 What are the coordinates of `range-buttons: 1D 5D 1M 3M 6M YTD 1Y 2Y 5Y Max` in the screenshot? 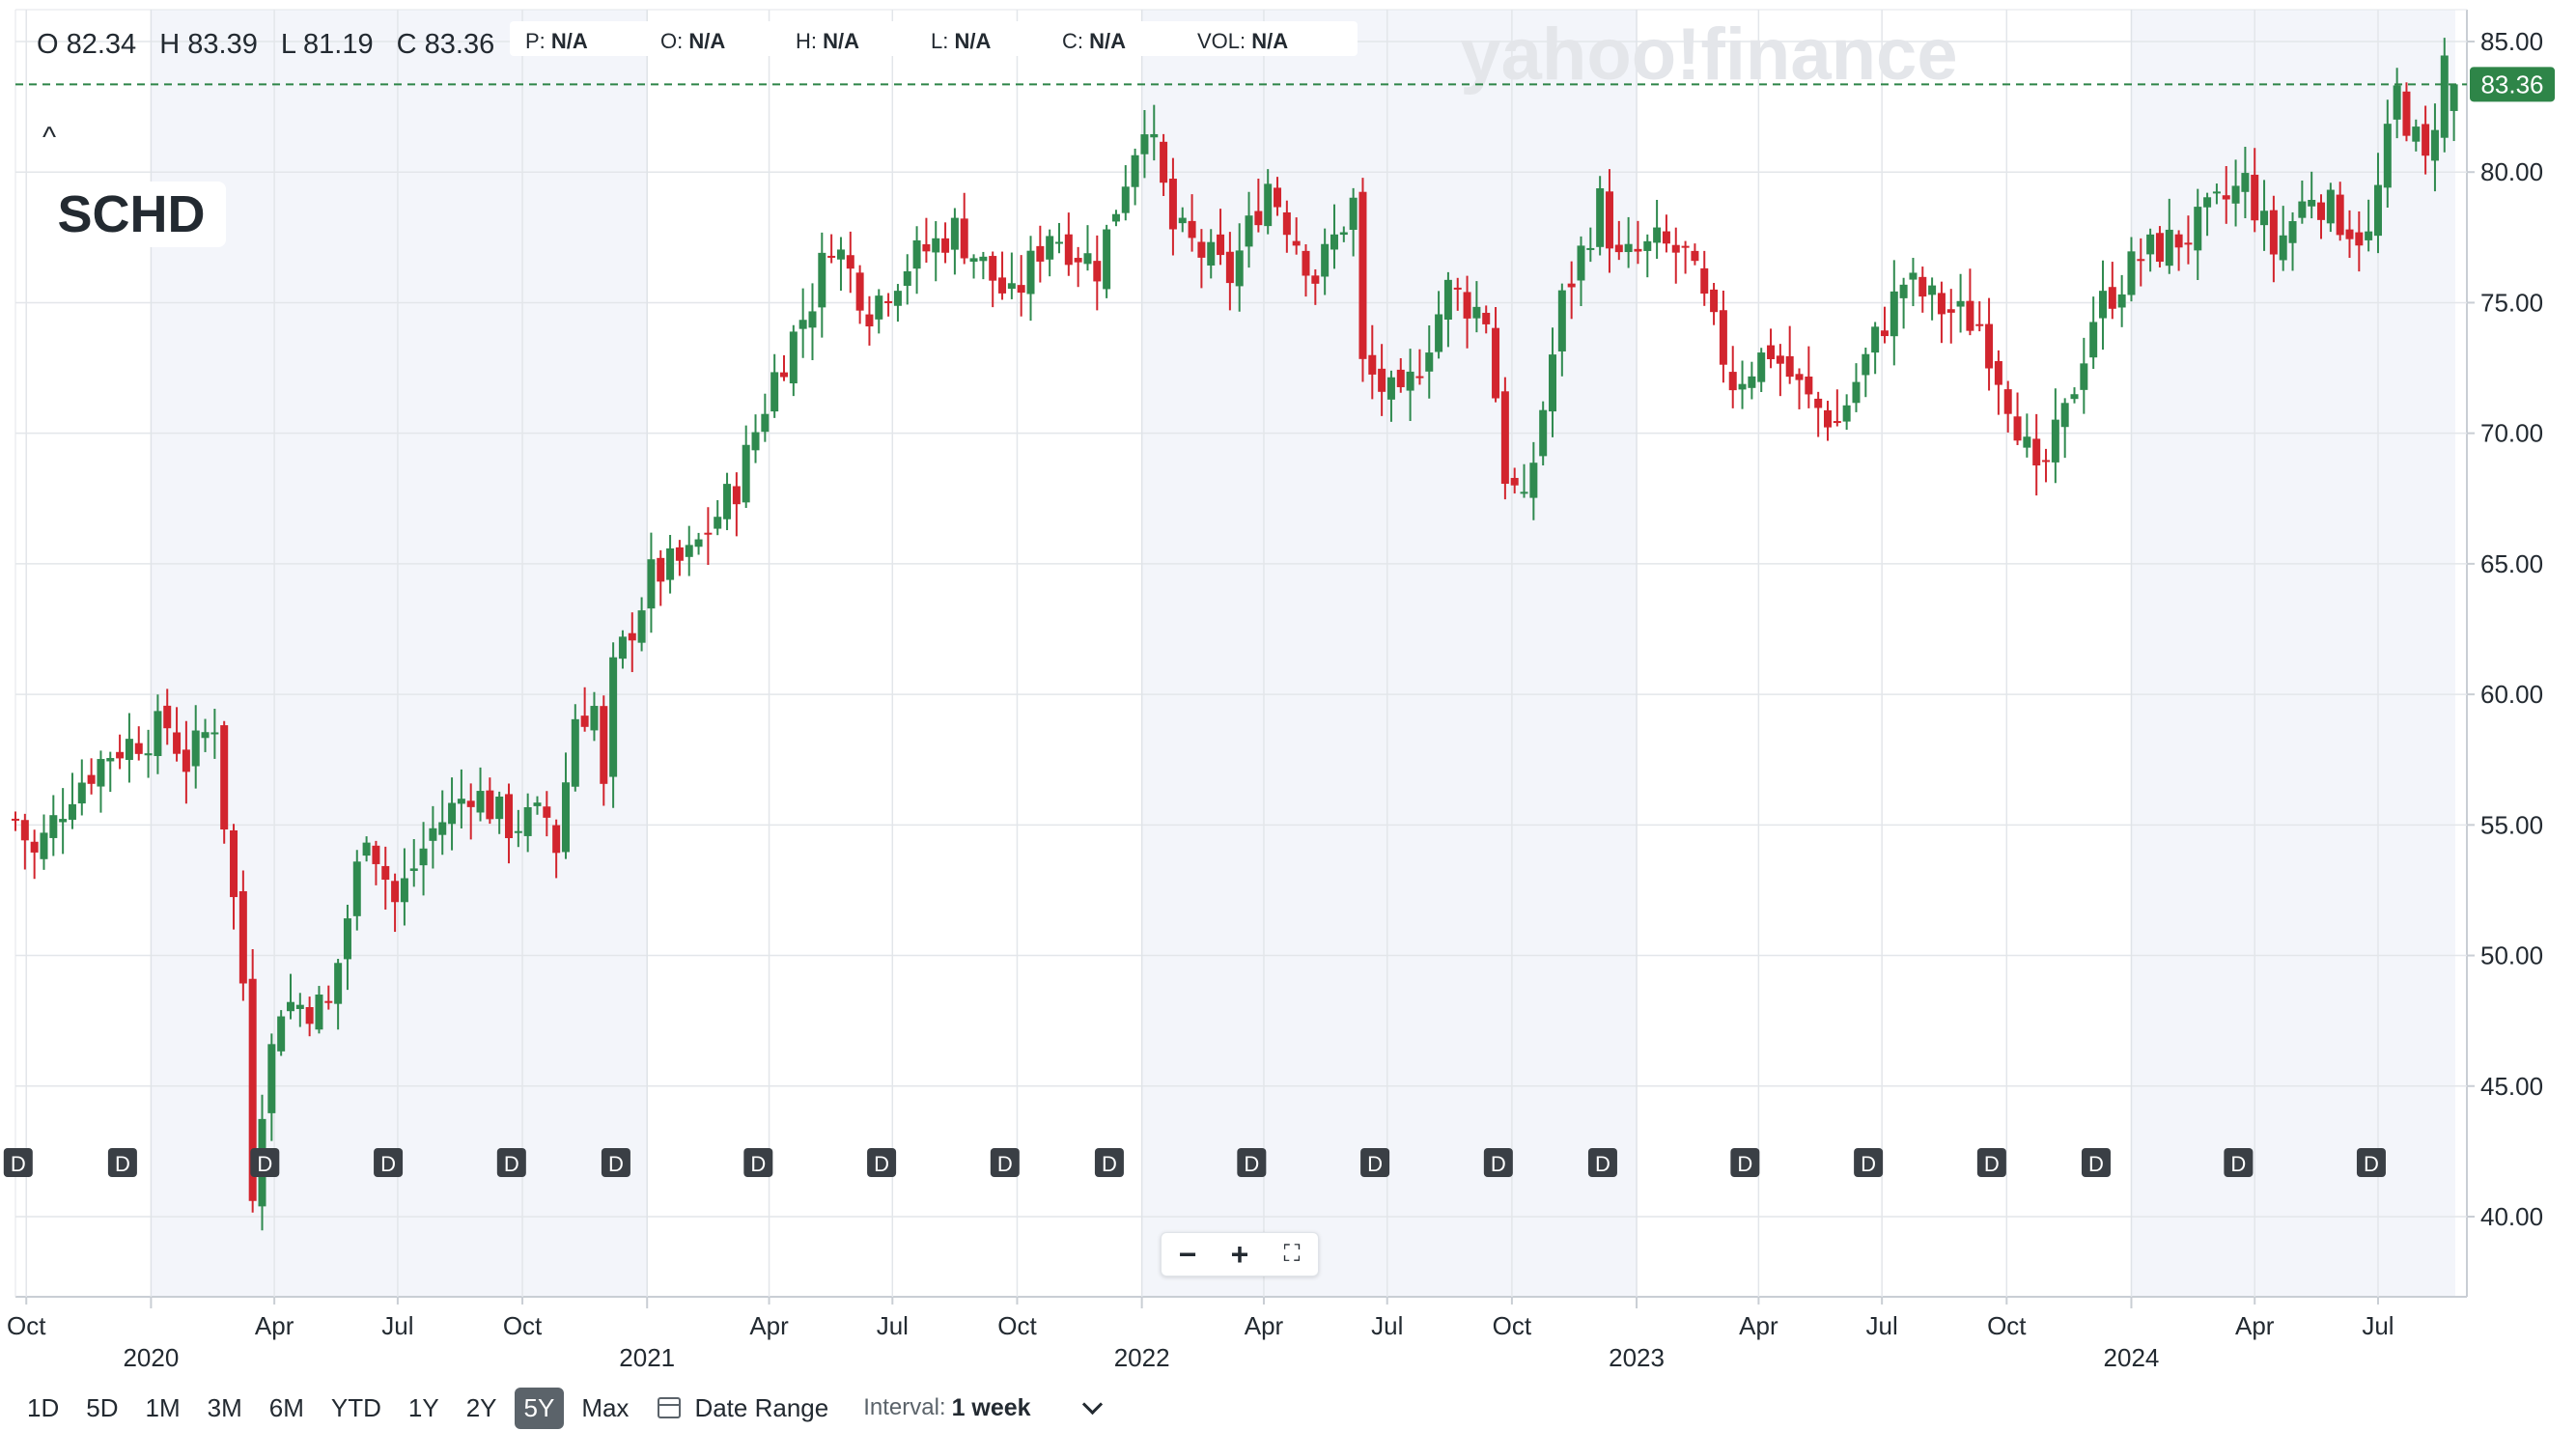 It's located at (331, 1408).